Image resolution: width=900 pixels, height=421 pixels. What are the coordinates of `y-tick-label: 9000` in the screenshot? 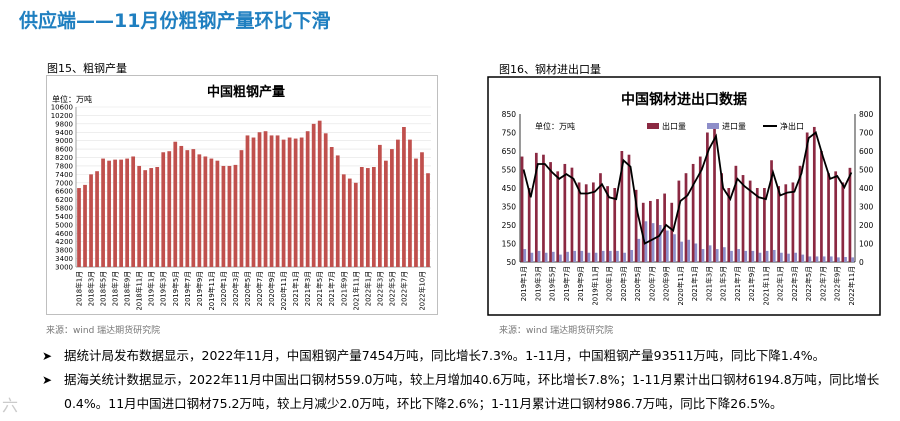 It's located at (64, 141).